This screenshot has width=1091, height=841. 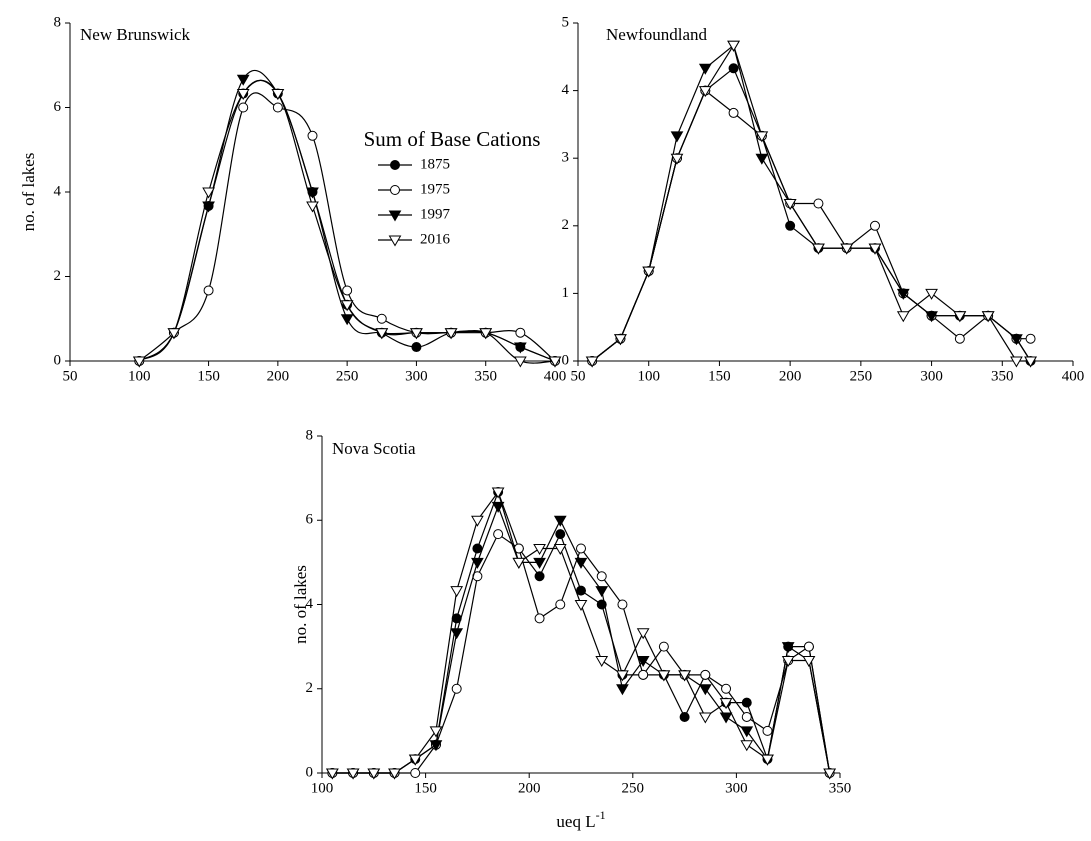 I want to click on x-tick-label: 400, so click(x=1073, y=376).